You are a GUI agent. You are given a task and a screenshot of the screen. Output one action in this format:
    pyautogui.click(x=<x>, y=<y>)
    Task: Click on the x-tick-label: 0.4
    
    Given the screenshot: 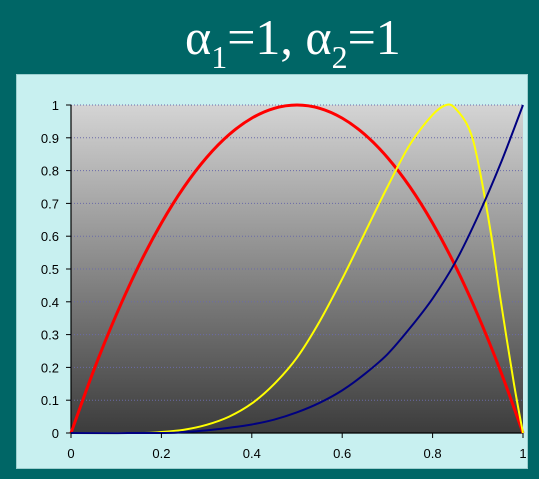 What is the action you would take?
    pyautogui.click(x=252, y=453)
    